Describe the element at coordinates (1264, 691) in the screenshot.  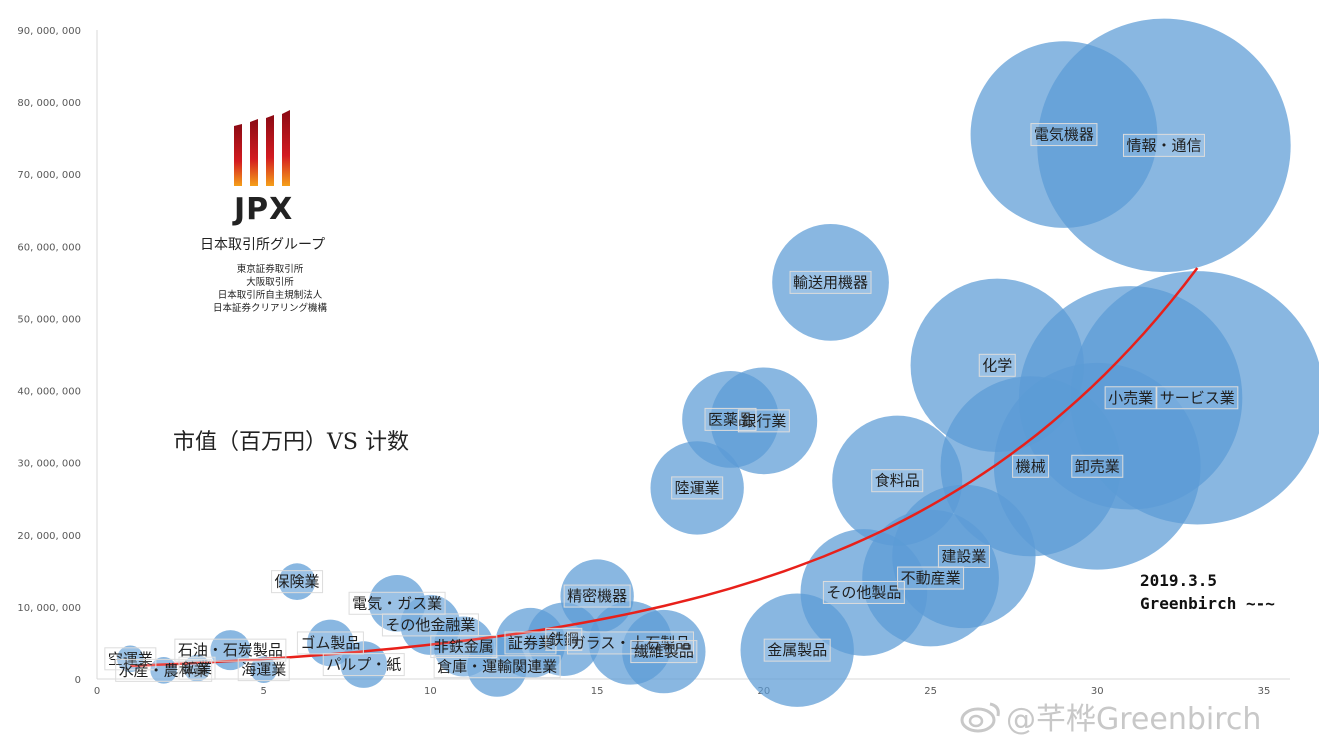
I see `x-tick-label: 35` at that location.